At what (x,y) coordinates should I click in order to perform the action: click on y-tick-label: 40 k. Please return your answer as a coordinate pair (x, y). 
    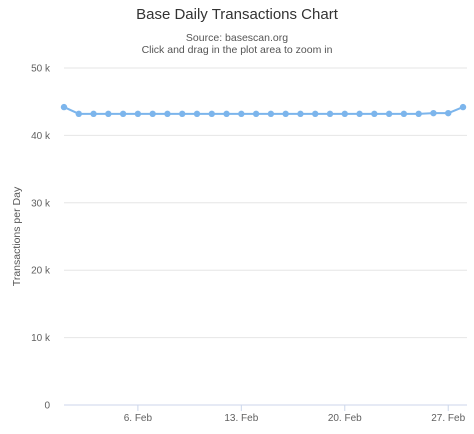
    Looking at the image, I should click on (41, 136).